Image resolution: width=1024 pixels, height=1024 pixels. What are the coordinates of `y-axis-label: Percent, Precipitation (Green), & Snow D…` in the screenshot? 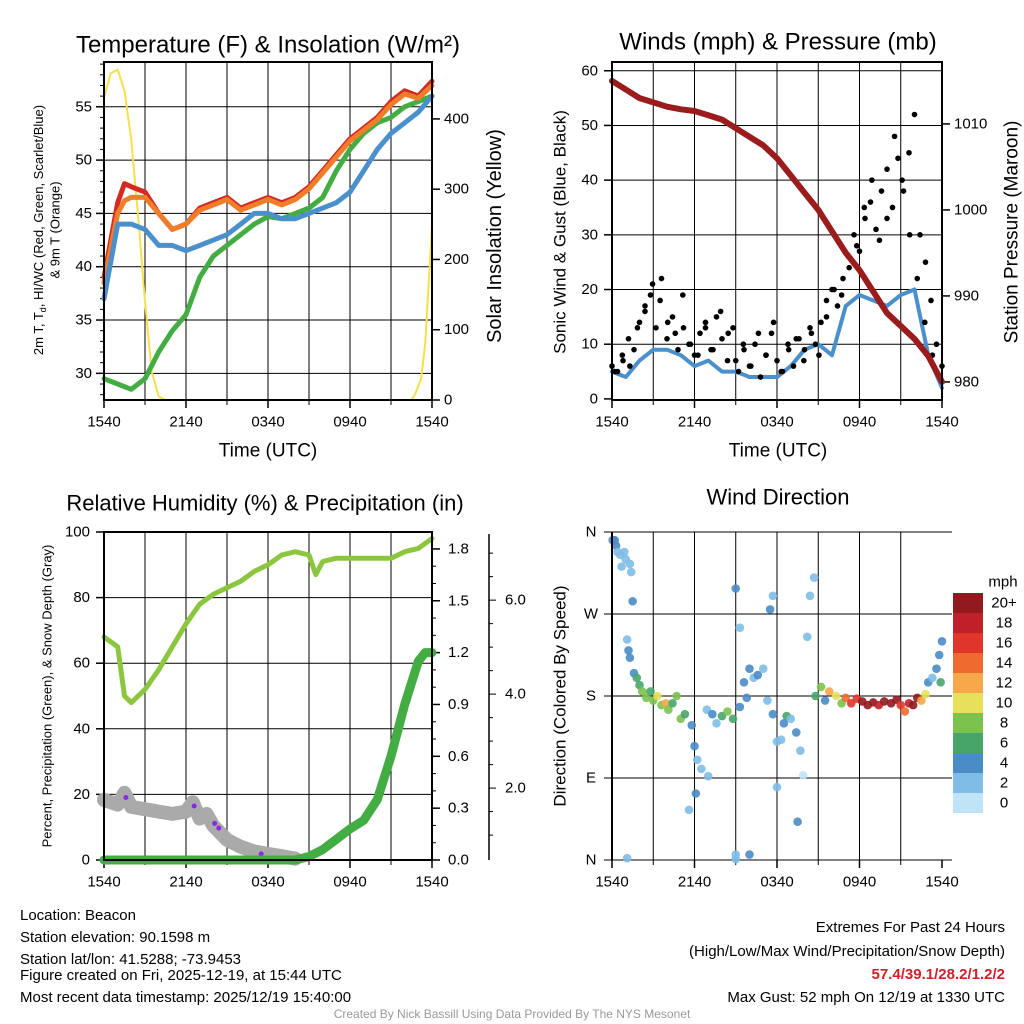 It's located at (47, 696).